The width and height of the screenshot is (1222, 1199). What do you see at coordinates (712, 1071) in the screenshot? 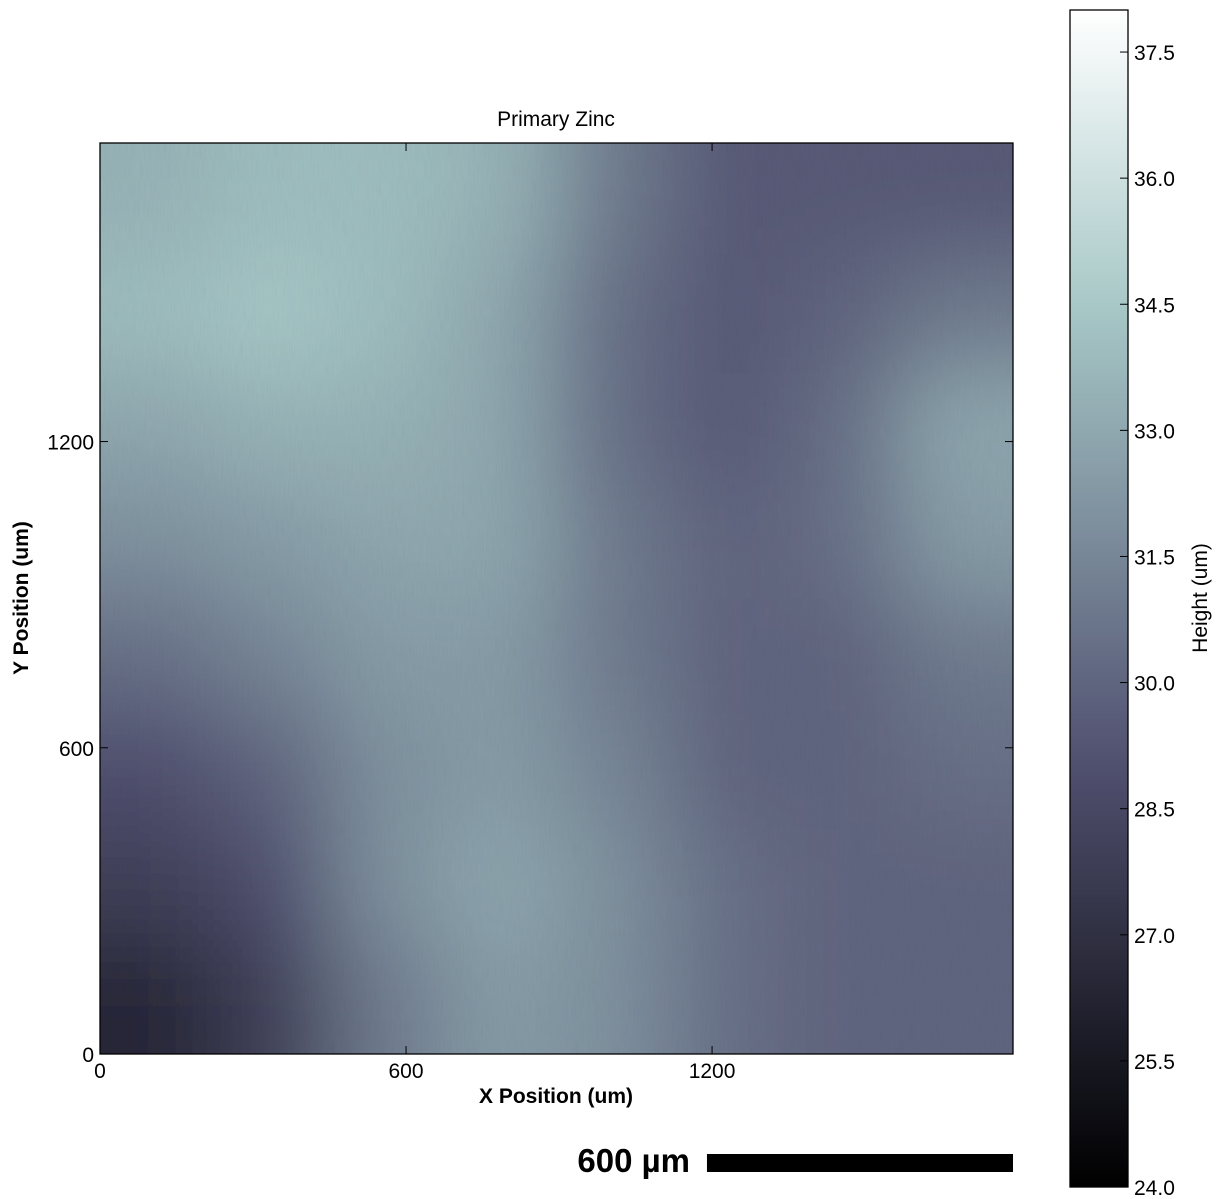
I see `x-tick-label: 1200` at bounding box center [712, 1071].